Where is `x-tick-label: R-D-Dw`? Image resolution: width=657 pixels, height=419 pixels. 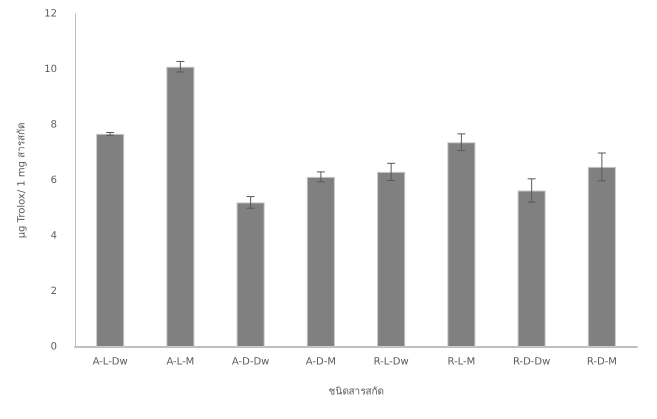 x-tick-label: R-D-Dw is located at coordinates (531, 362).